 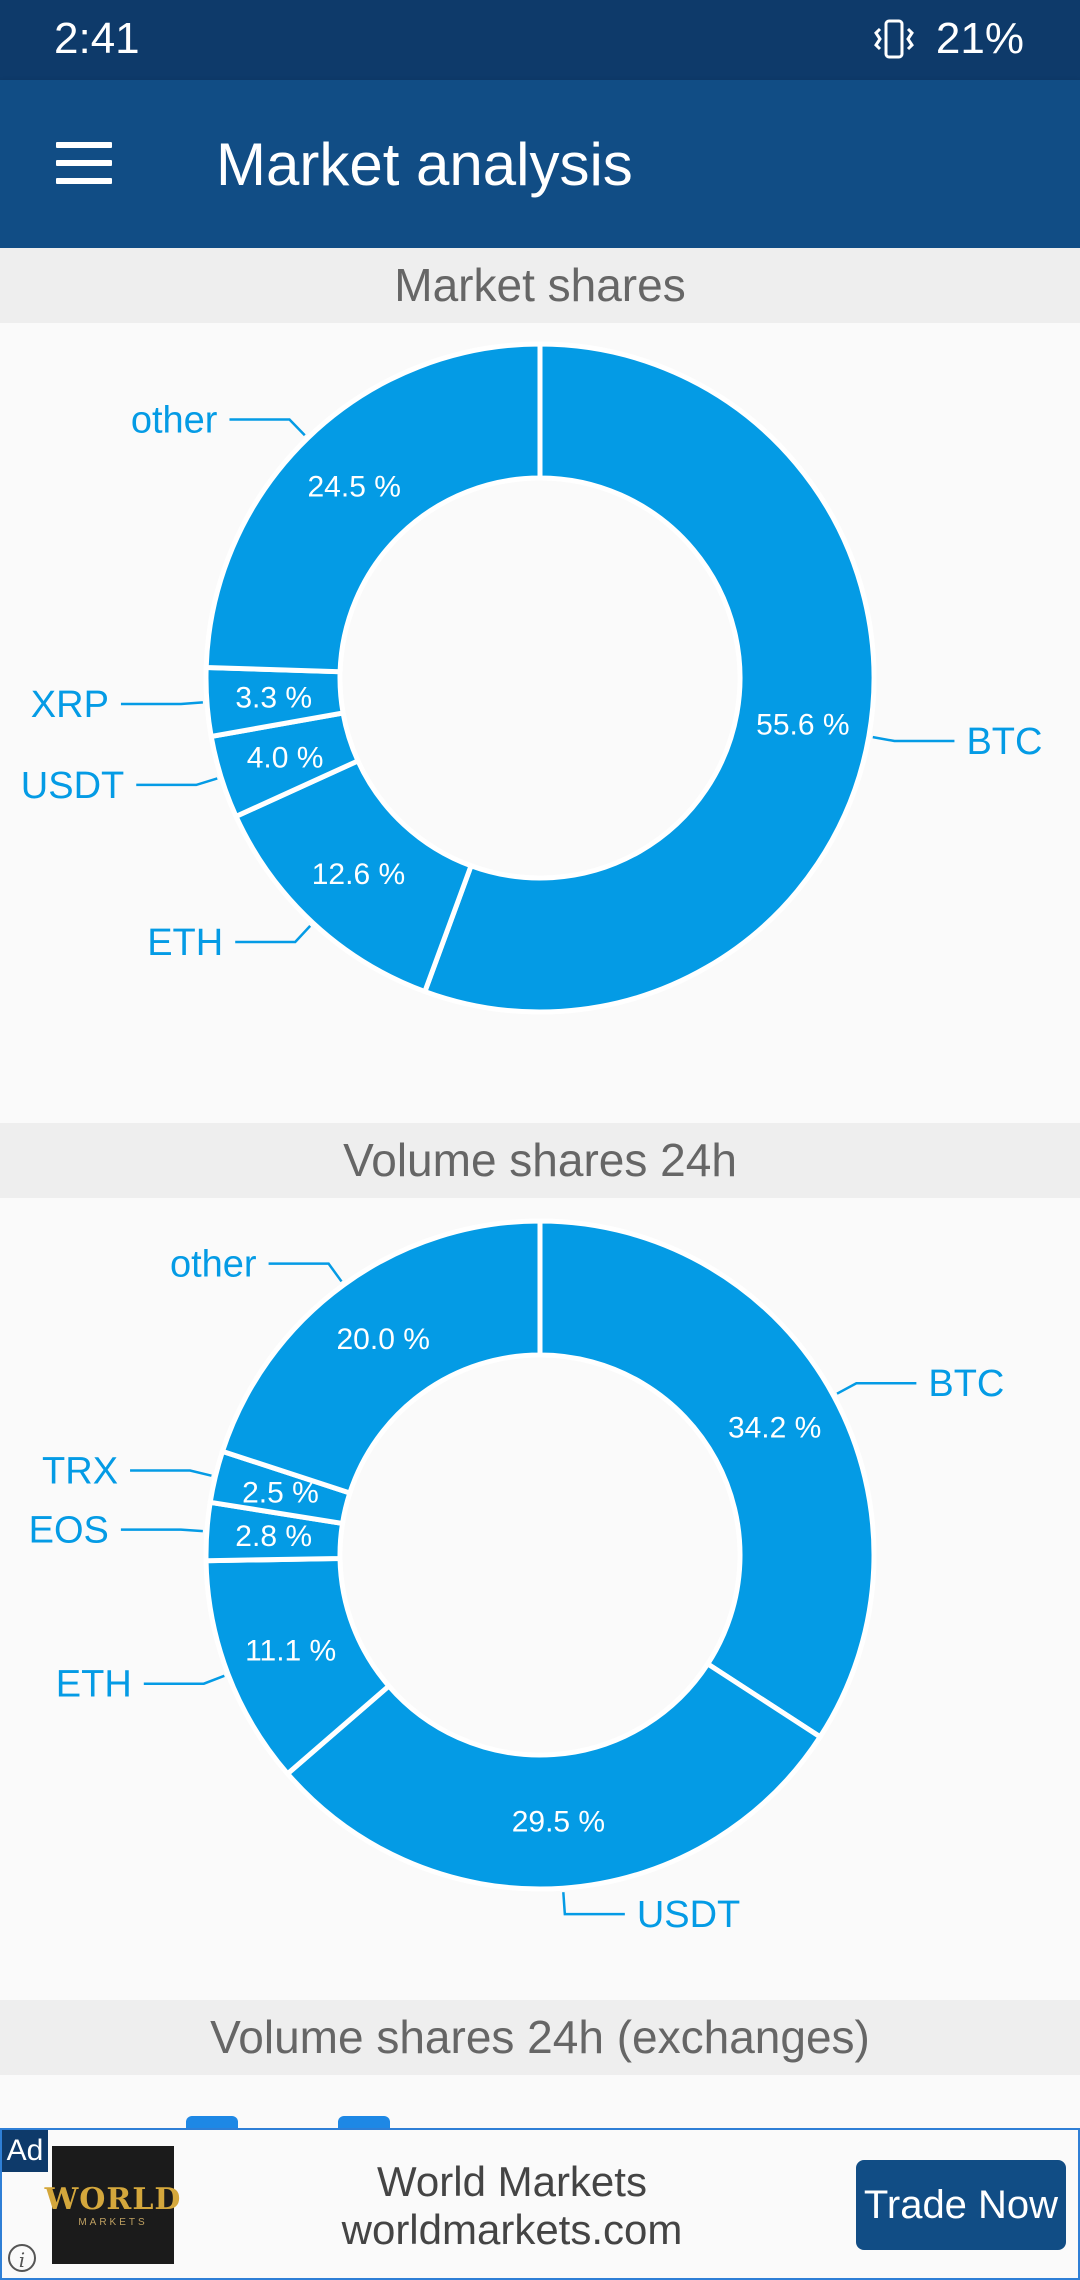 What do you see at coordinates (554, 1776) in the screenshot?
I see `slice-usdt` at bounding box center [554, 1776].